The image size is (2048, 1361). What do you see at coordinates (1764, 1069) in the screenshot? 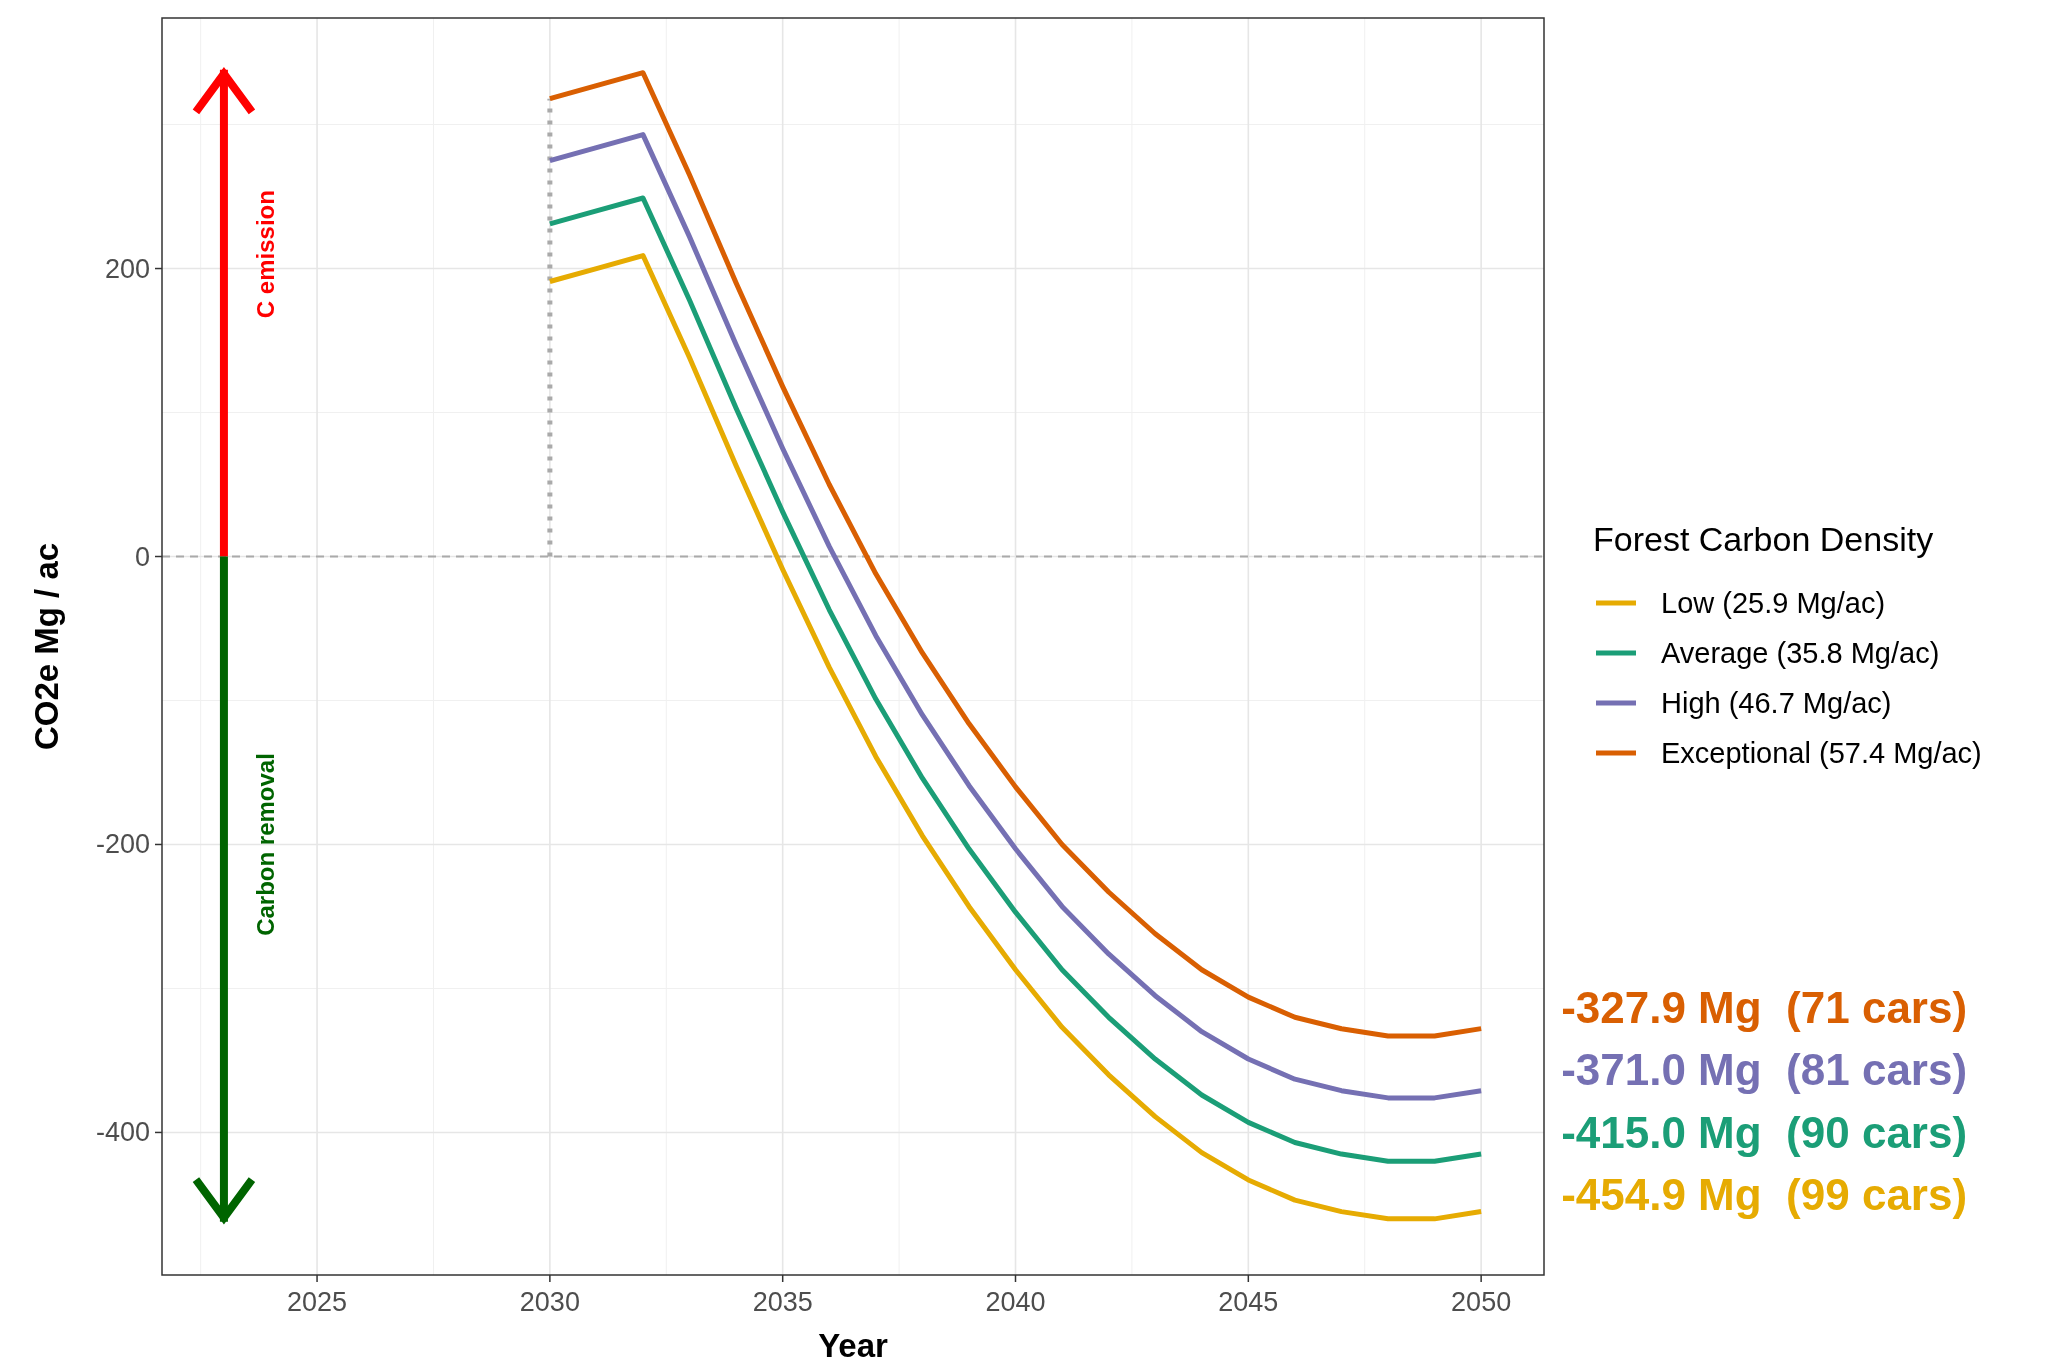
I see `text: -371.0 Mg (81 cars)` at bounding box center [1764, 1069].